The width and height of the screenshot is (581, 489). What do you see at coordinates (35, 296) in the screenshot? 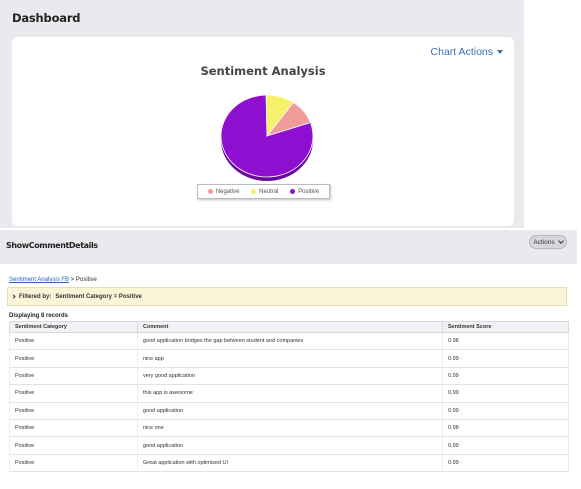
I see `filter-prefix: Filtered by:` at bounding box center [35, 296].